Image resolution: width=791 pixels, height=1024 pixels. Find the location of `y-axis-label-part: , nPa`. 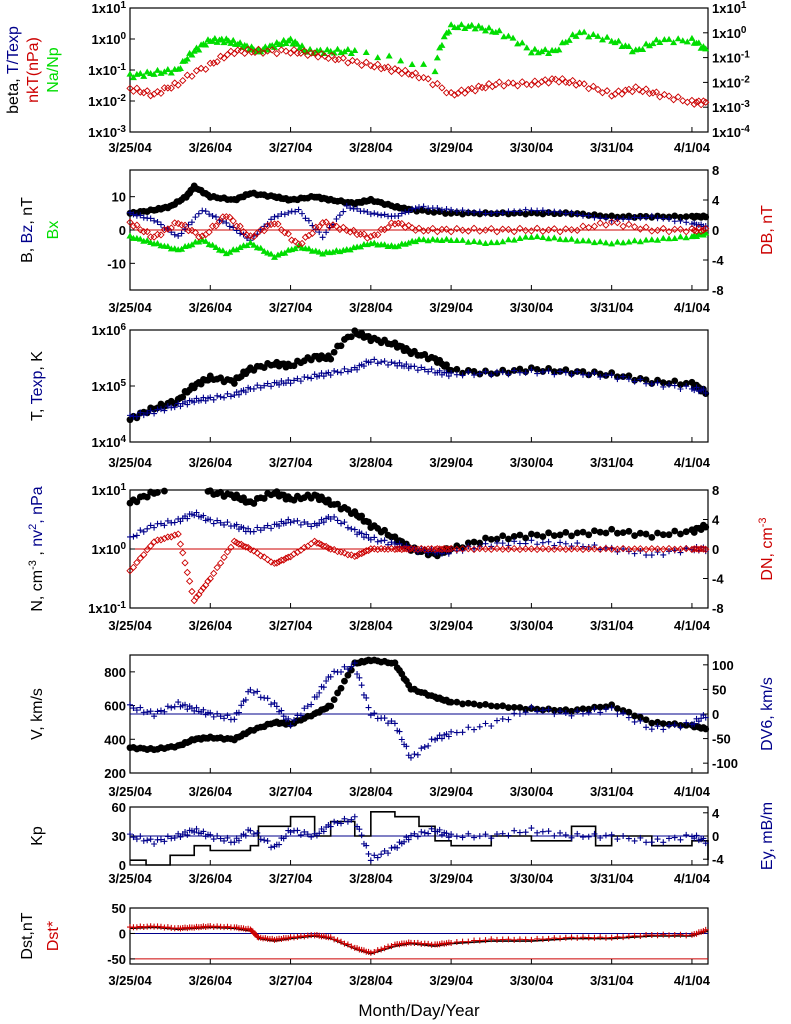

y-axis-label-part: , nPa is located at coordinates (37, 504).